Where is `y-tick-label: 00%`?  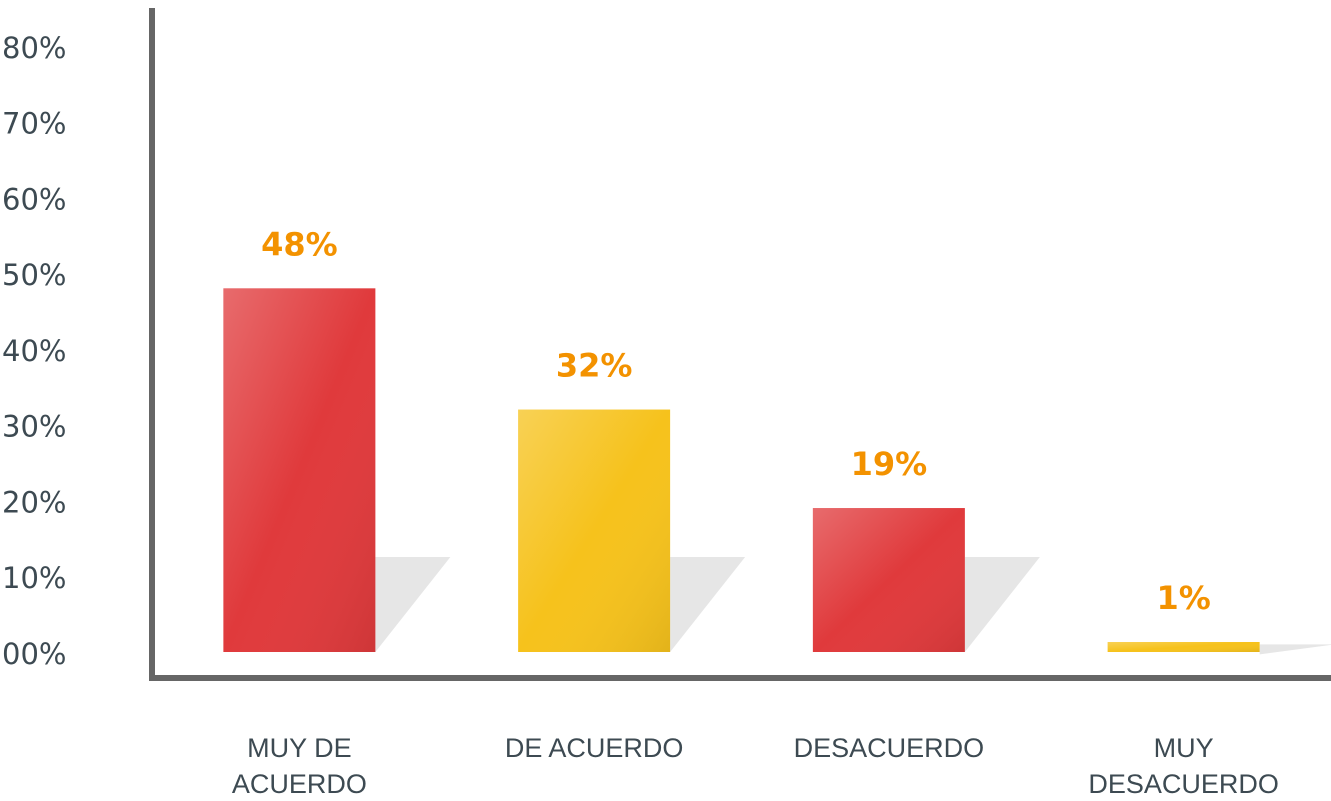
y-tick-label: 00% is located at coordinates (34, 654).